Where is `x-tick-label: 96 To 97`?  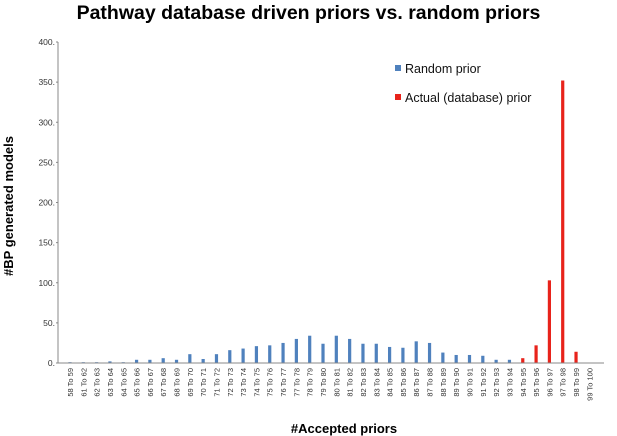 x-tick-label: 96 To 97 is located at coordinates (549, 382).